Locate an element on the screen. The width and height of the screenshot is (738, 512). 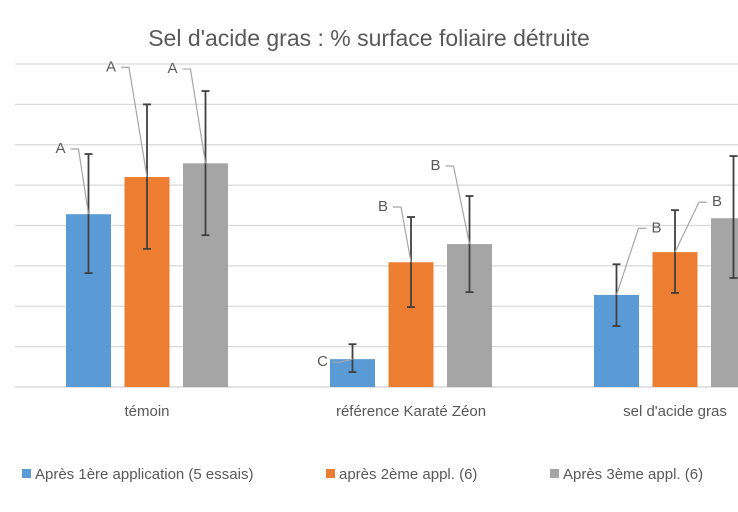
data-label: C is located at coordinates (322, 361).